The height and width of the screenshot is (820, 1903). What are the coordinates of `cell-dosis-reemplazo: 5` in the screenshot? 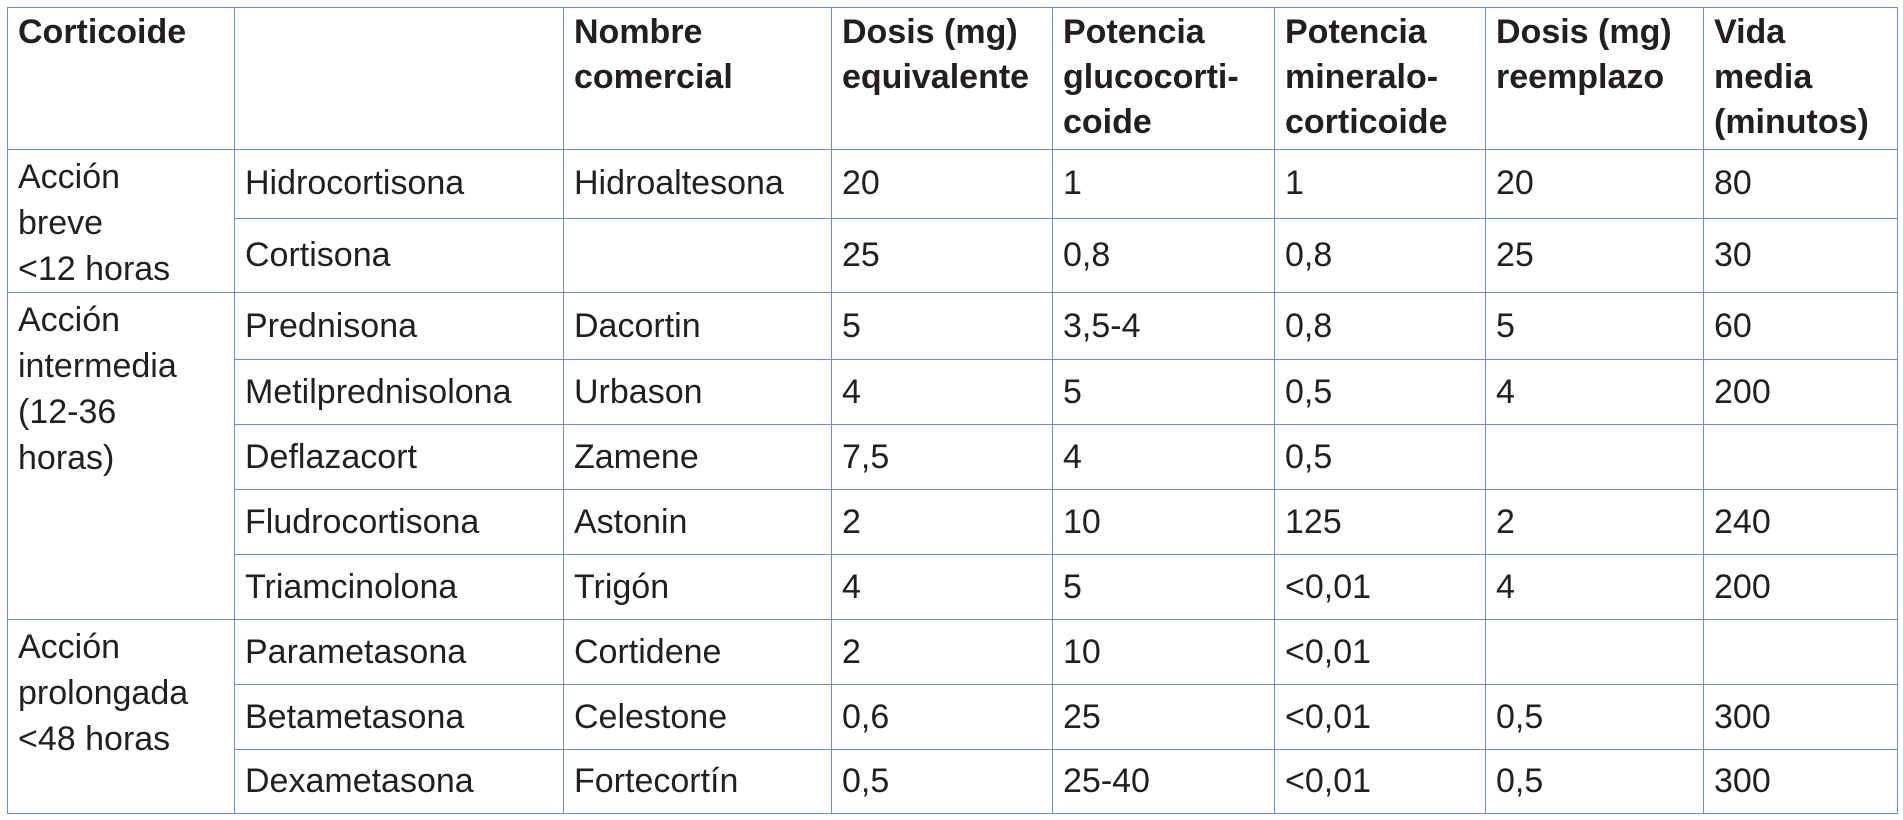 It's located at (1594, 326).